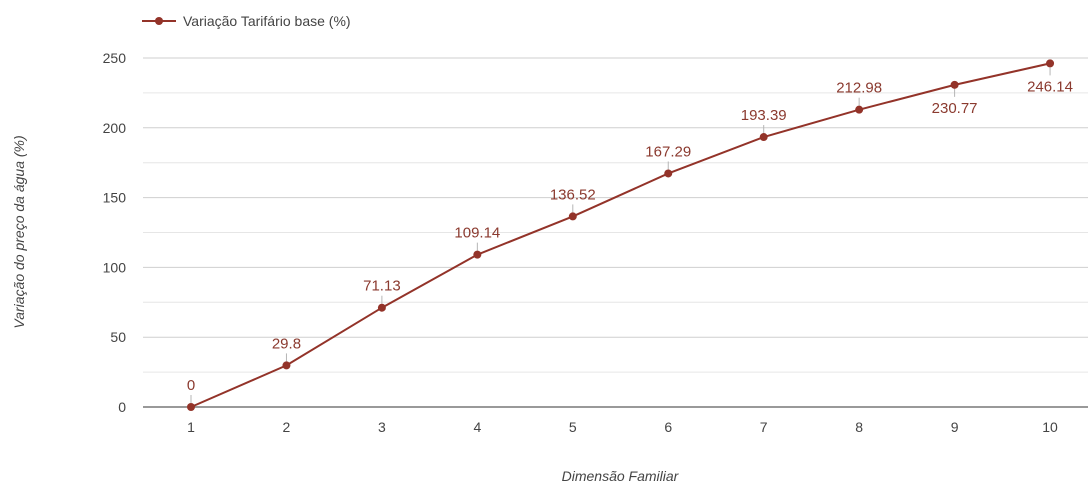  I want to click on data-label: 230.77, so click(955, 108).